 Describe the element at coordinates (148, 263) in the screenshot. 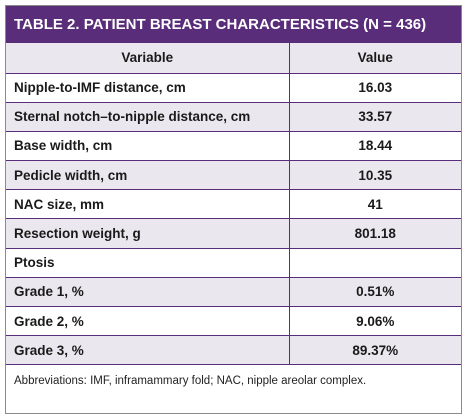

I see `row-variable: Ptosis` at that location.